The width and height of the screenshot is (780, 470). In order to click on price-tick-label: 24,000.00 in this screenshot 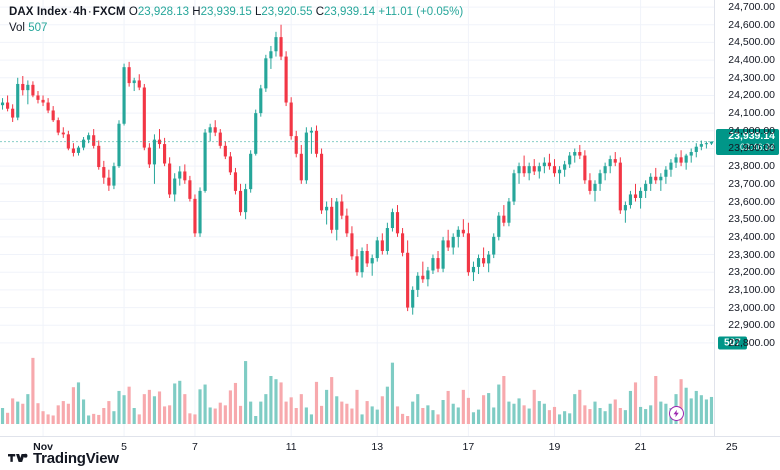, I will do `click(751, 130)`.